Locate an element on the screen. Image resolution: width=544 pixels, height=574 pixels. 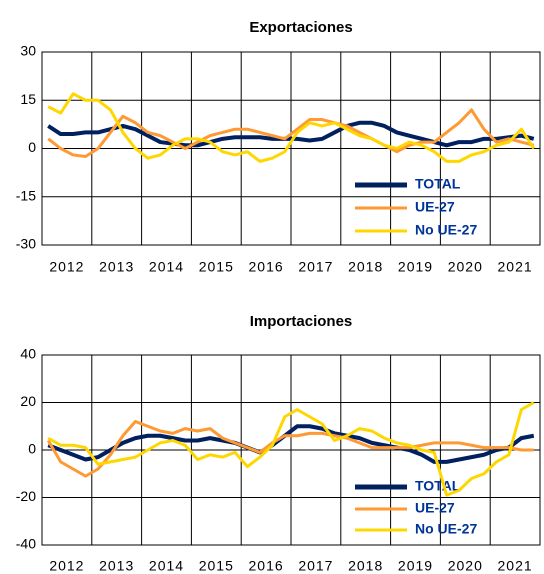
y-tick-label: -30 is located at coordinates (26, 244).